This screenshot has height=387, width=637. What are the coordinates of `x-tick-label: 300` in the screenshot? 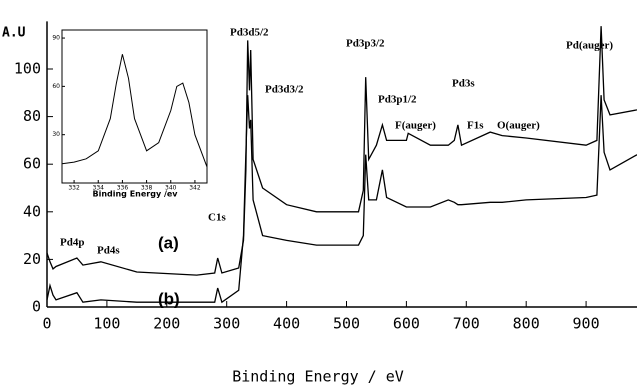 It's located at (226, 324).